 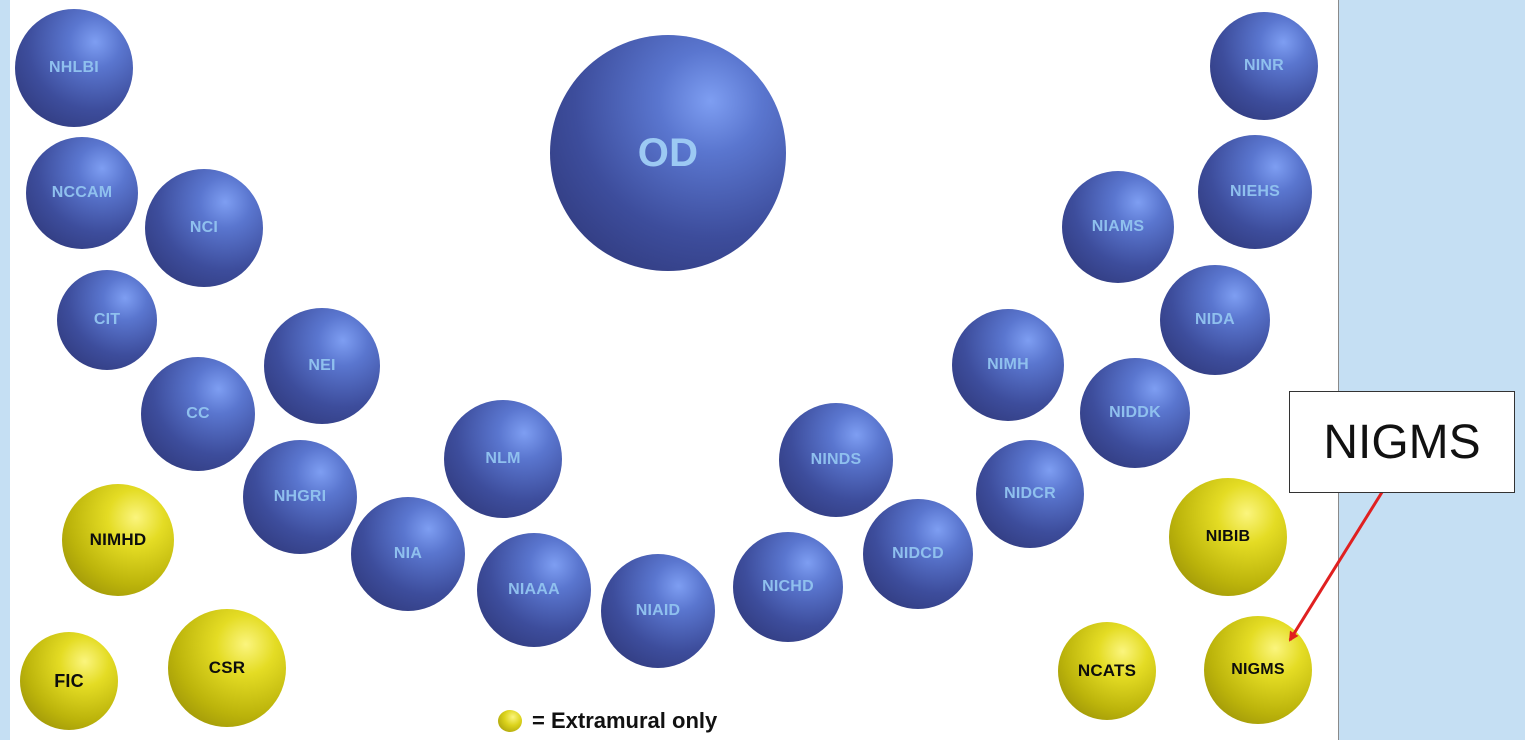 I want to click on circle-cit: CIT, so click(x=107, y=320).